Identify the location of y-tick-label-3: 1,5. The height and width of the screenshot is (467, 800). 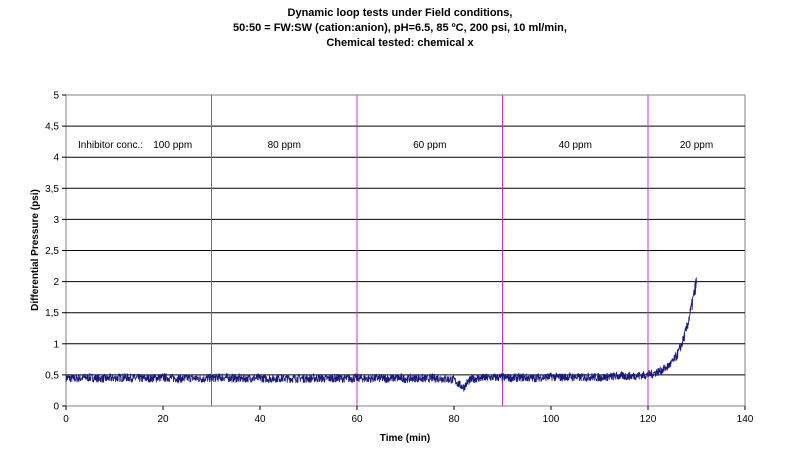
(52, 313).